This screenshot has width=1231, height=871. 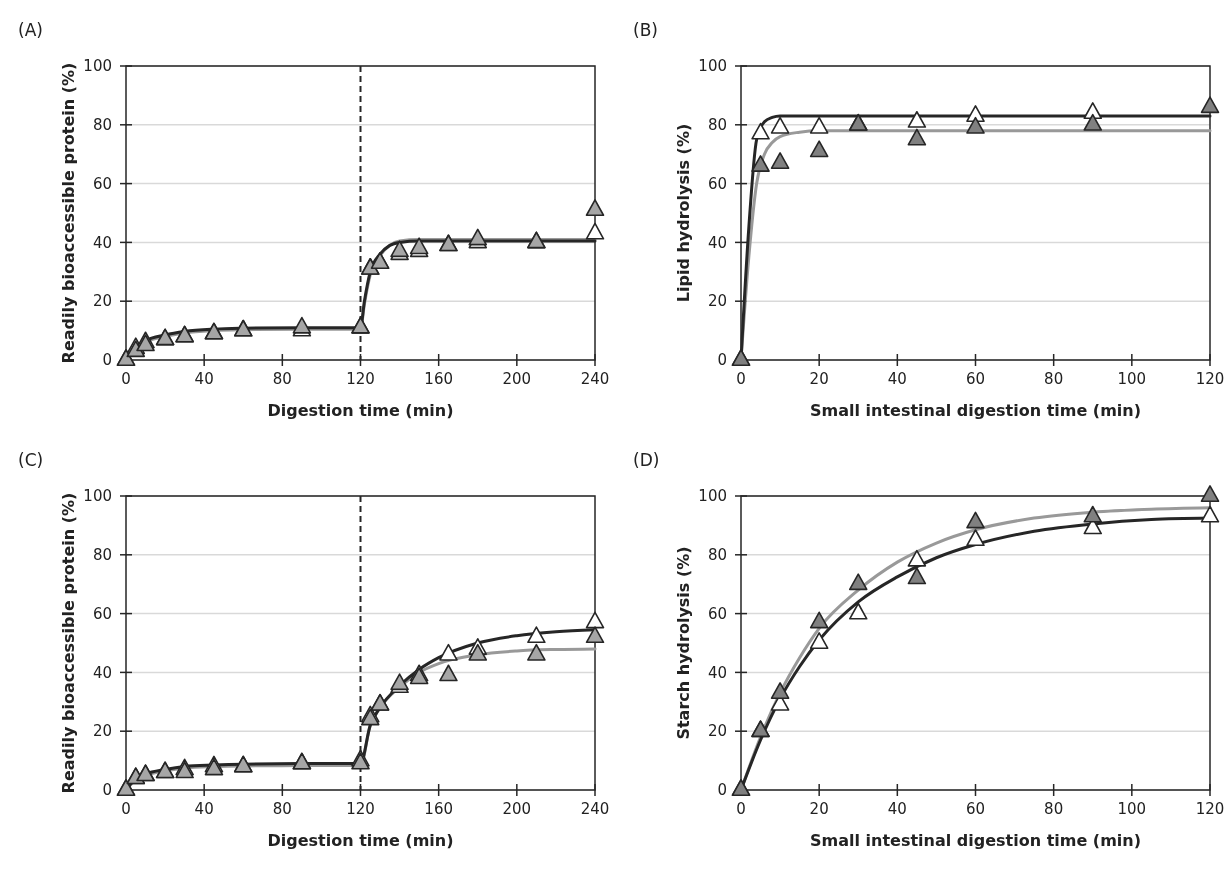 I want to click on chart-title: (D), so click(x=646, y=460).